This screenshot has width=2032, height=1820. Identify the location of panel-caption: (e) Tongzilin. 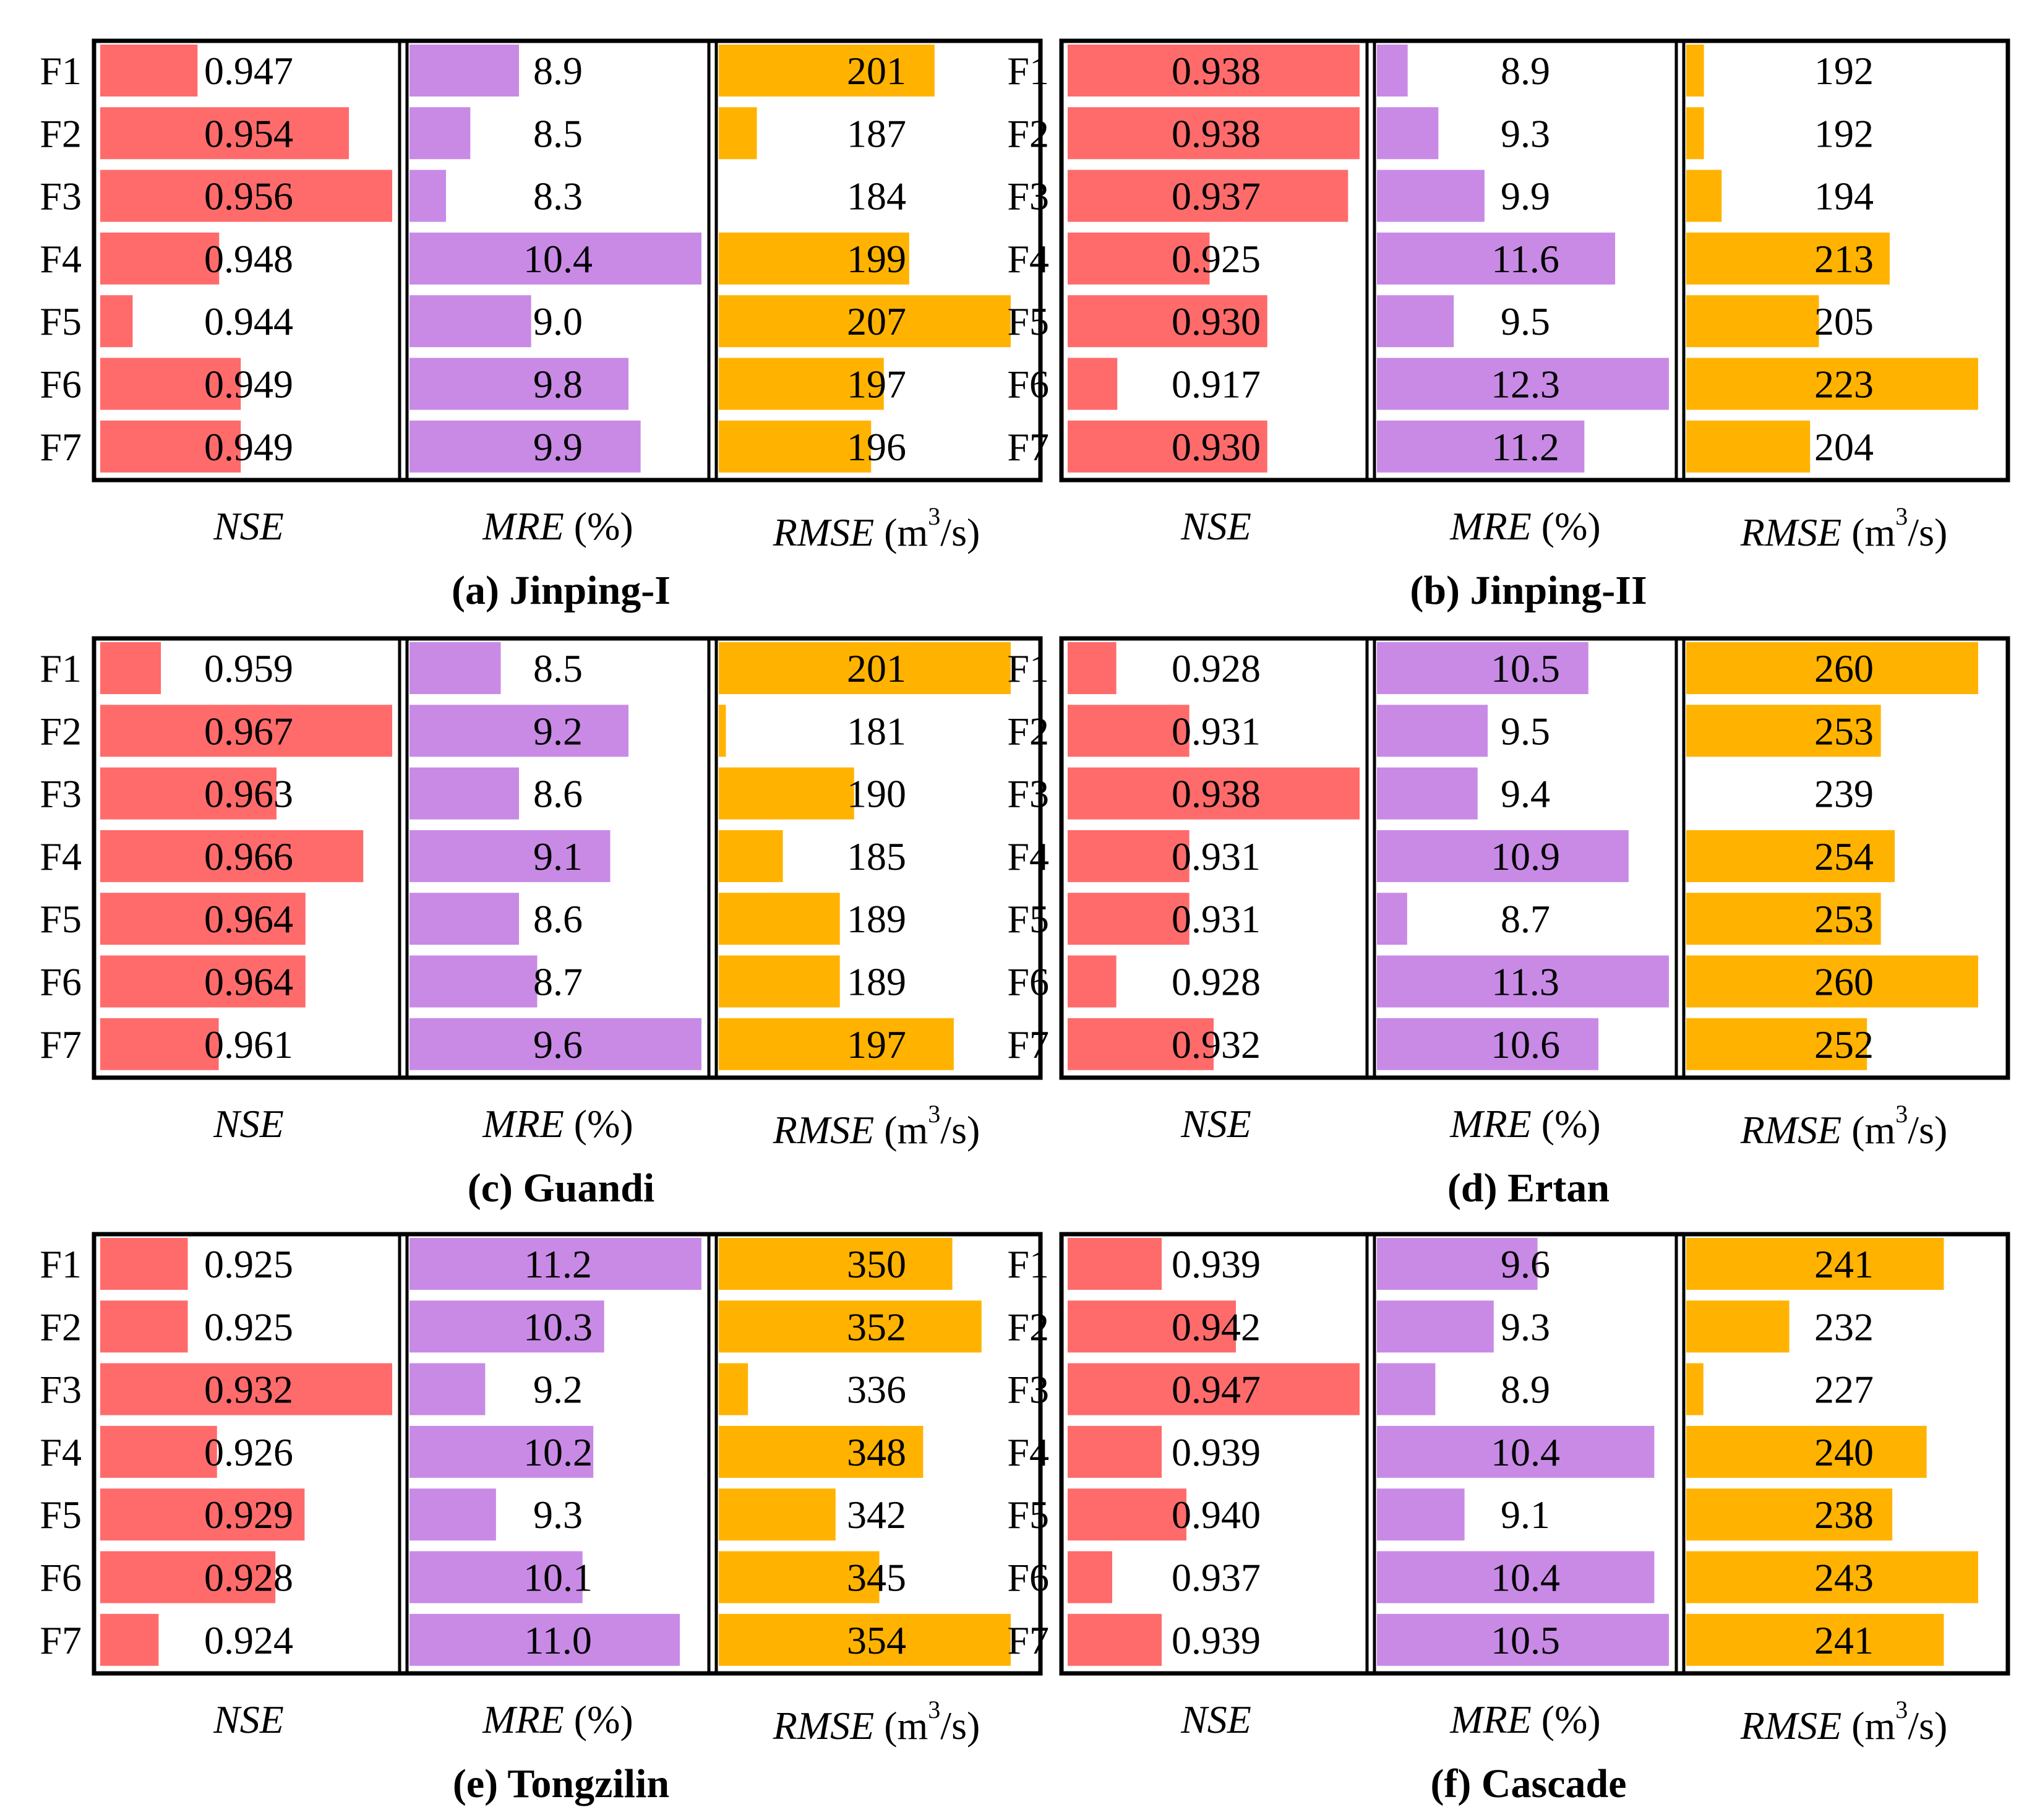
(561, 1783).